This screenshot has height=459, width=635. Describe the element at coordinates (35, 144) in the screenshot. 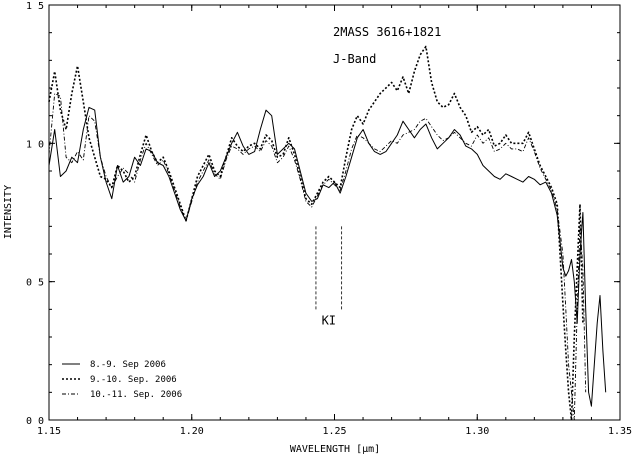

I see `y-tick-label: 1 0` at that location.